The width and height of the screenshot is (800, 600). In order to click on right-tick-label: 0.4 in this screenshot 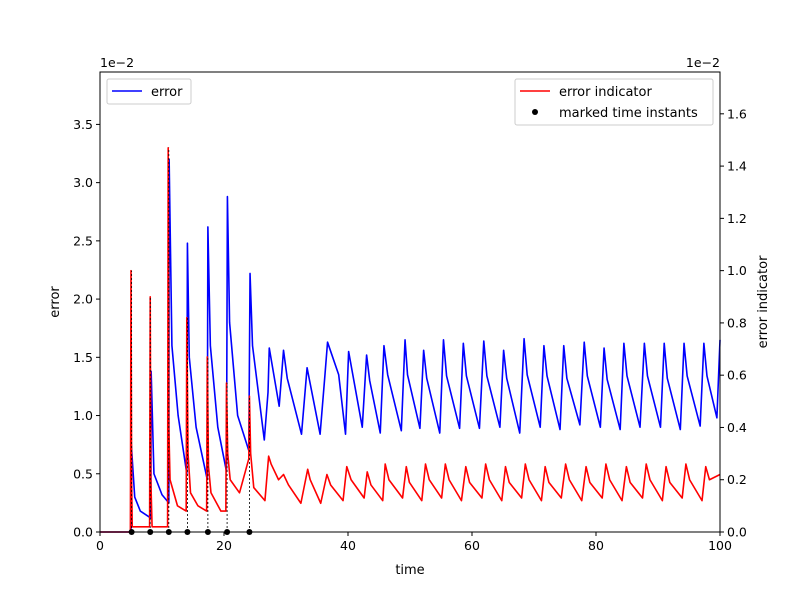, I will do `click(737, 427)`.